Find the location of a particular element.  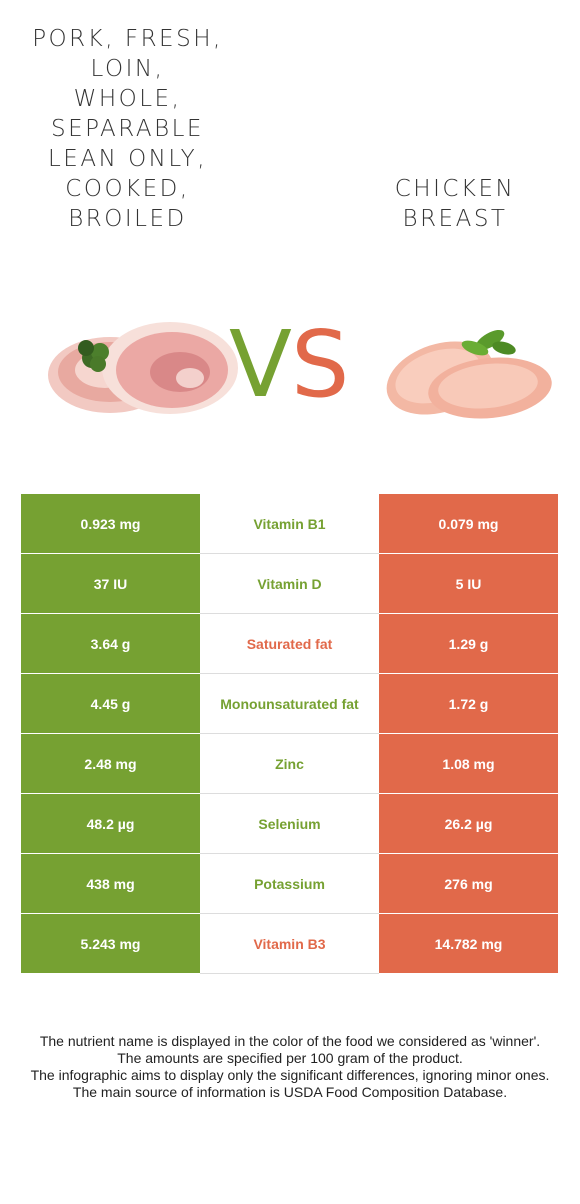

nutrient-name: Monounsaturated fat is located at coordinates (289, 704).